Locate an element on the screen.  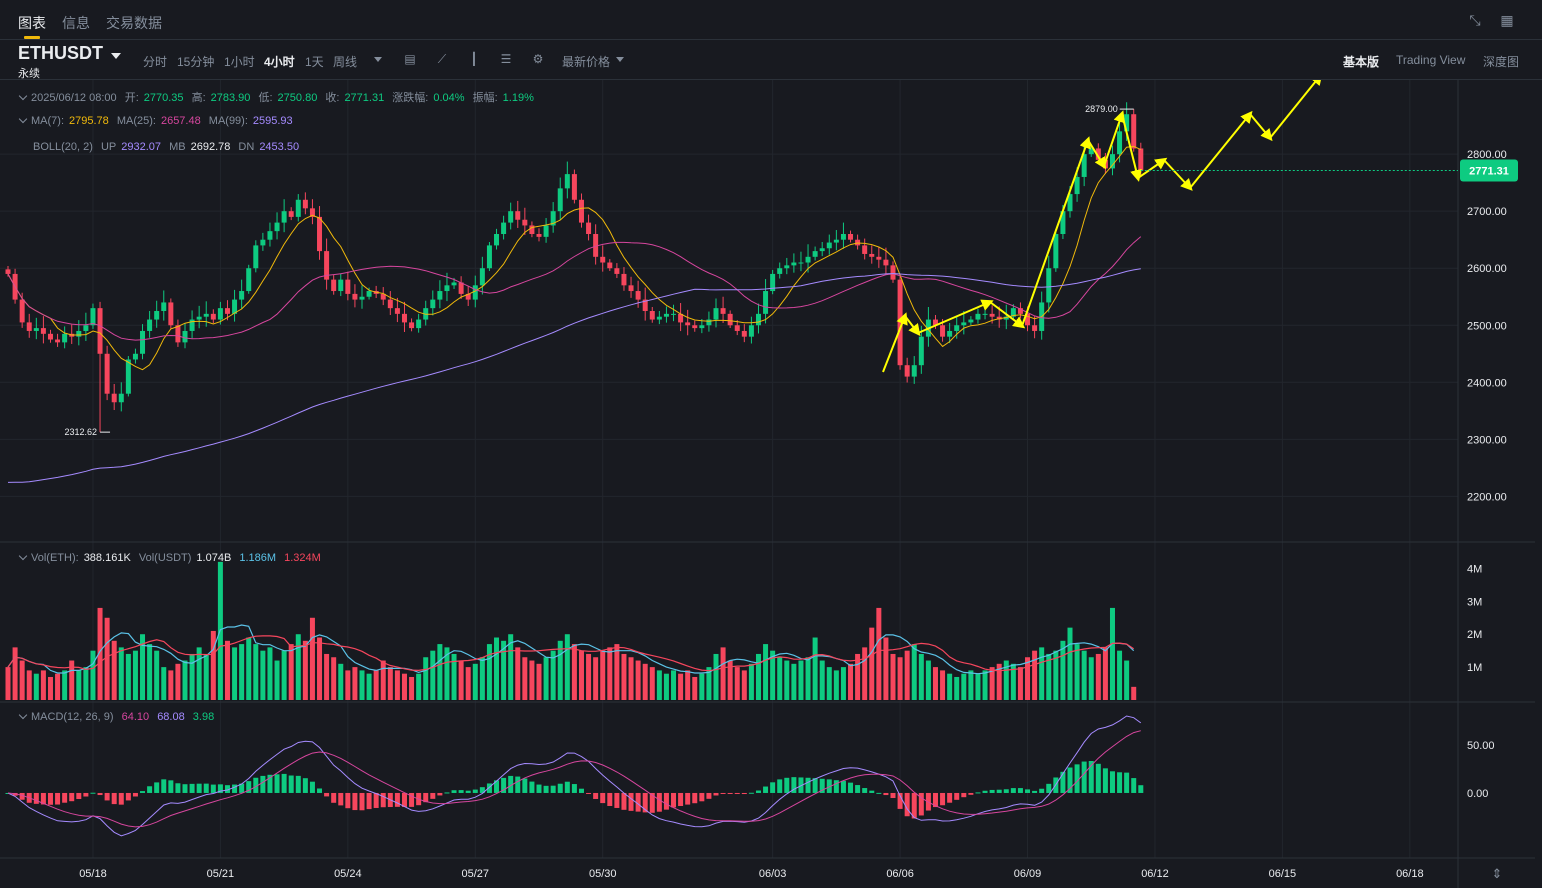
view-basic: 基本版 is located at coordinates (1361, 62).